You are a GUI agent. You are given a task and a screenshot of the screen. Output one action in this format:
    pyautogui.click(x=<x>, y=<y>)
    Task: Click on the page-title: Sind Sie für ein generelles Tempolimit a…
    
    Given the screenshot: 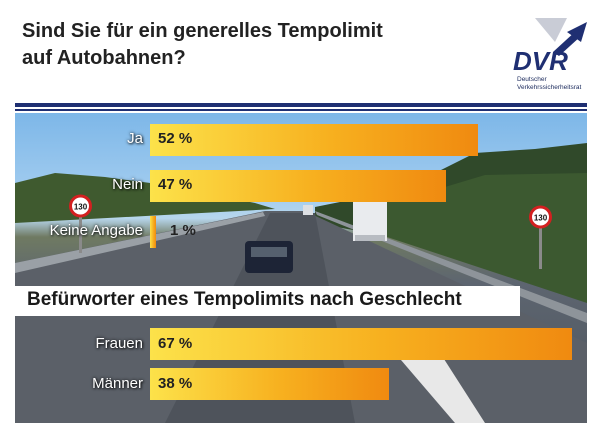 What is the action you would take?
    pyautogui.click(x=257, y=45)
    